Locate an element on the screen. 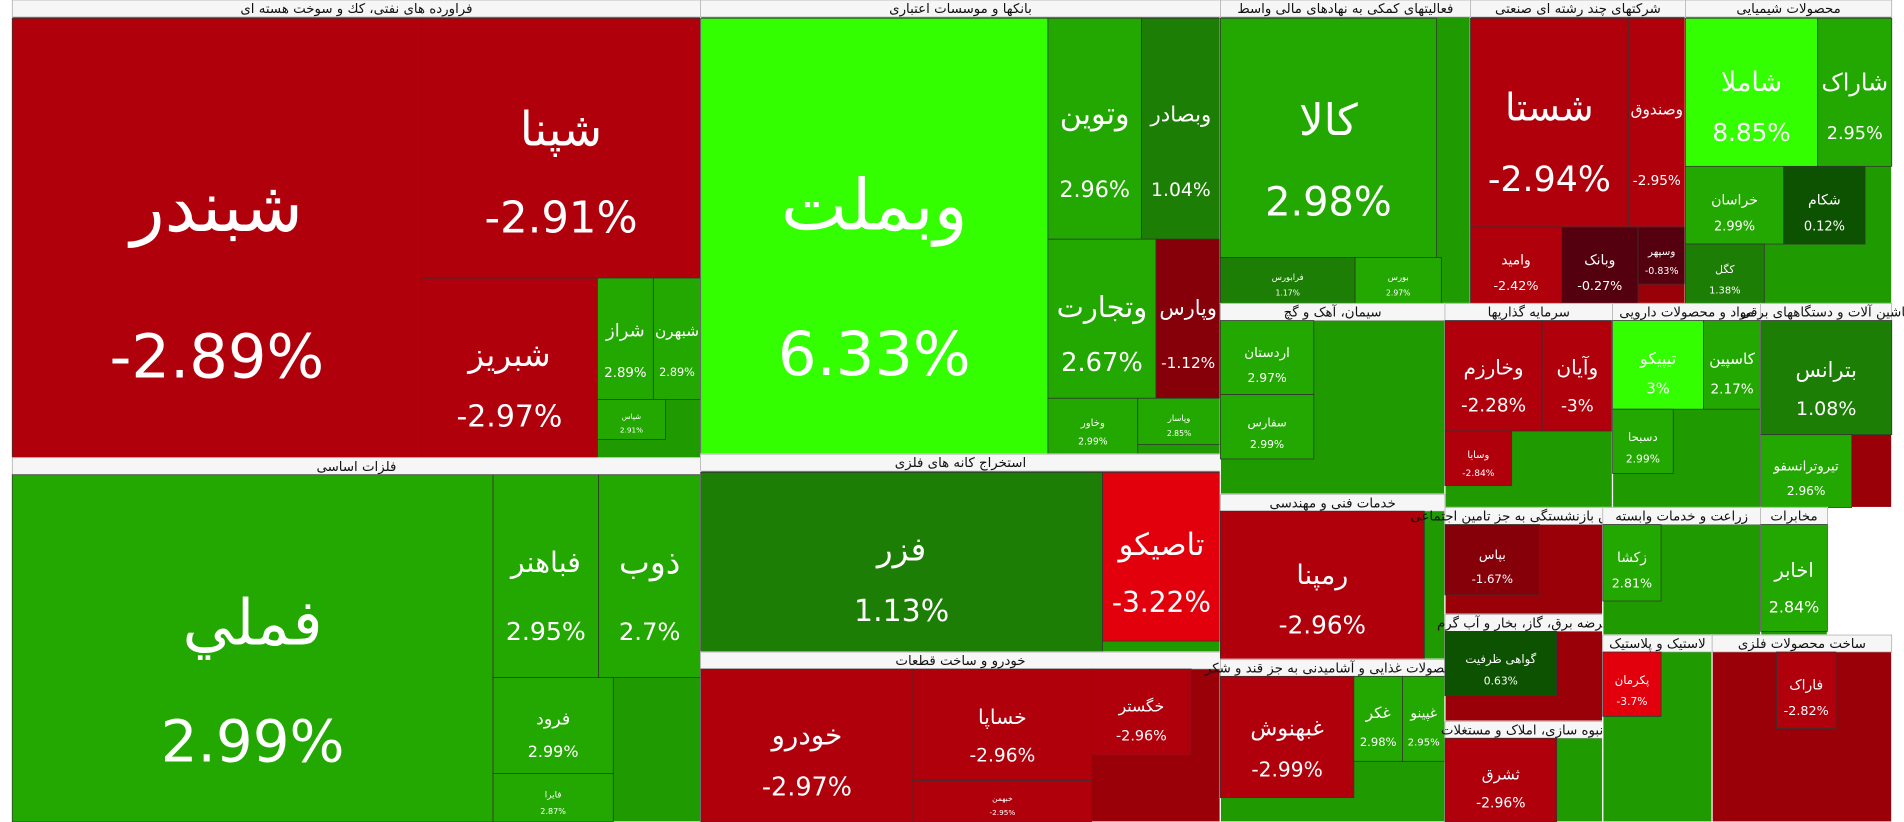 This screenshot has width=1904, height=822. tile-label: خراسان is located at coordinates (1734, 201).